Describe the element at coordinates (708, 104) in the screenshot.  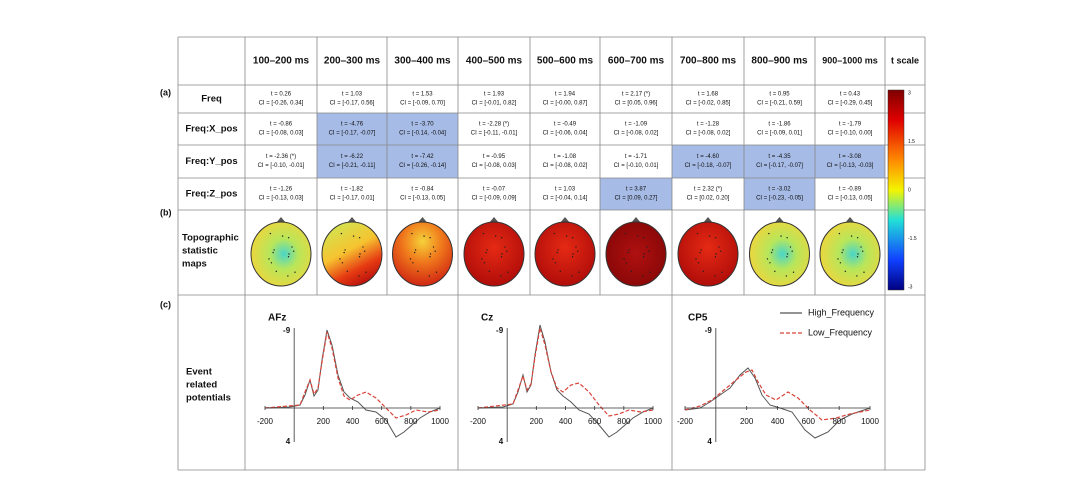
I see `cell-ci: CI = [-0.02, 0.85]` at that location.